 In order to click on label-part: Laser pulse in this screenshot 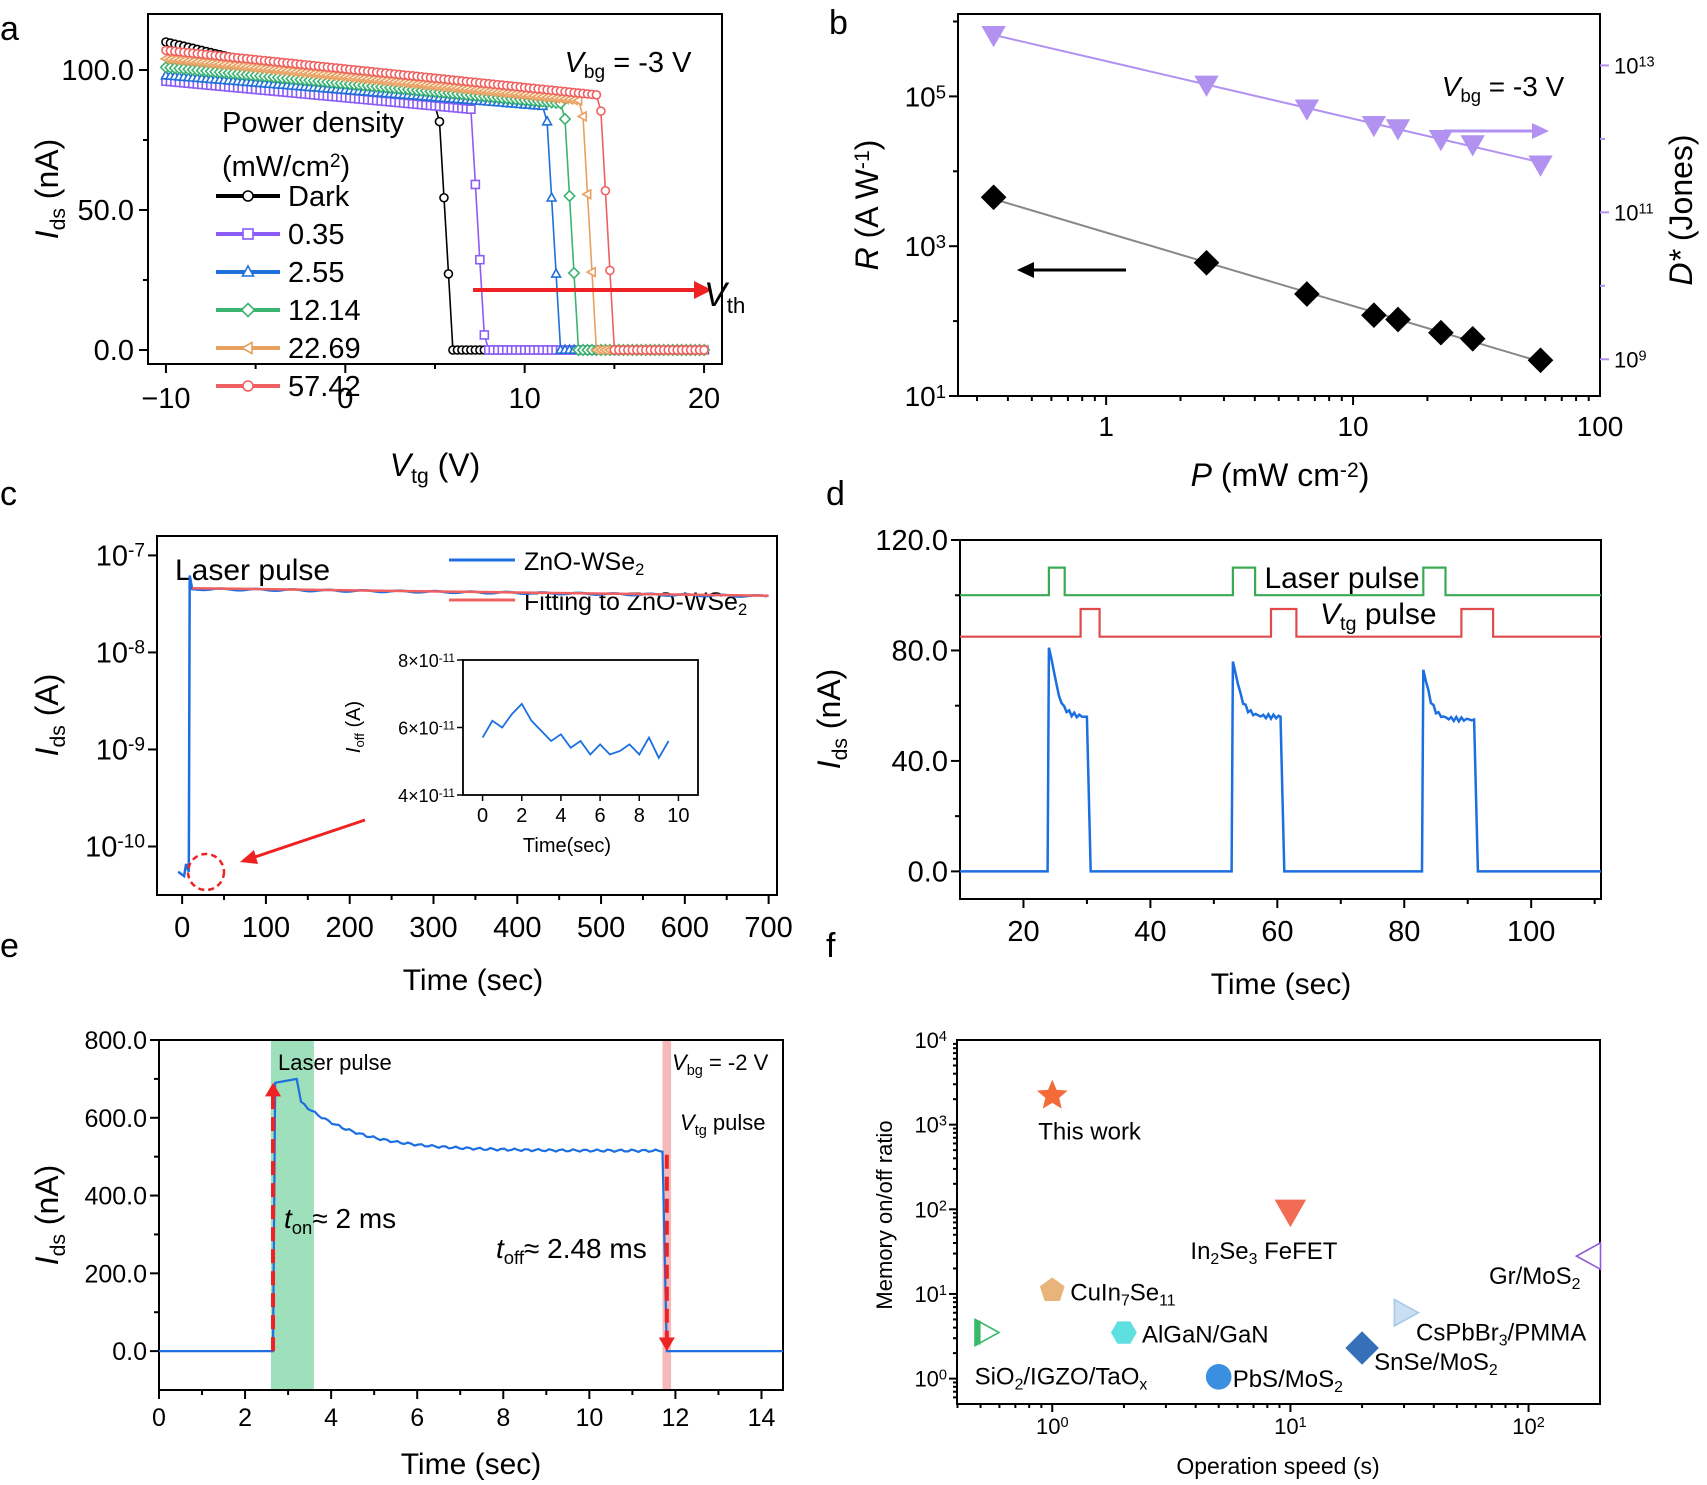, I will do `click(252, 570)`.